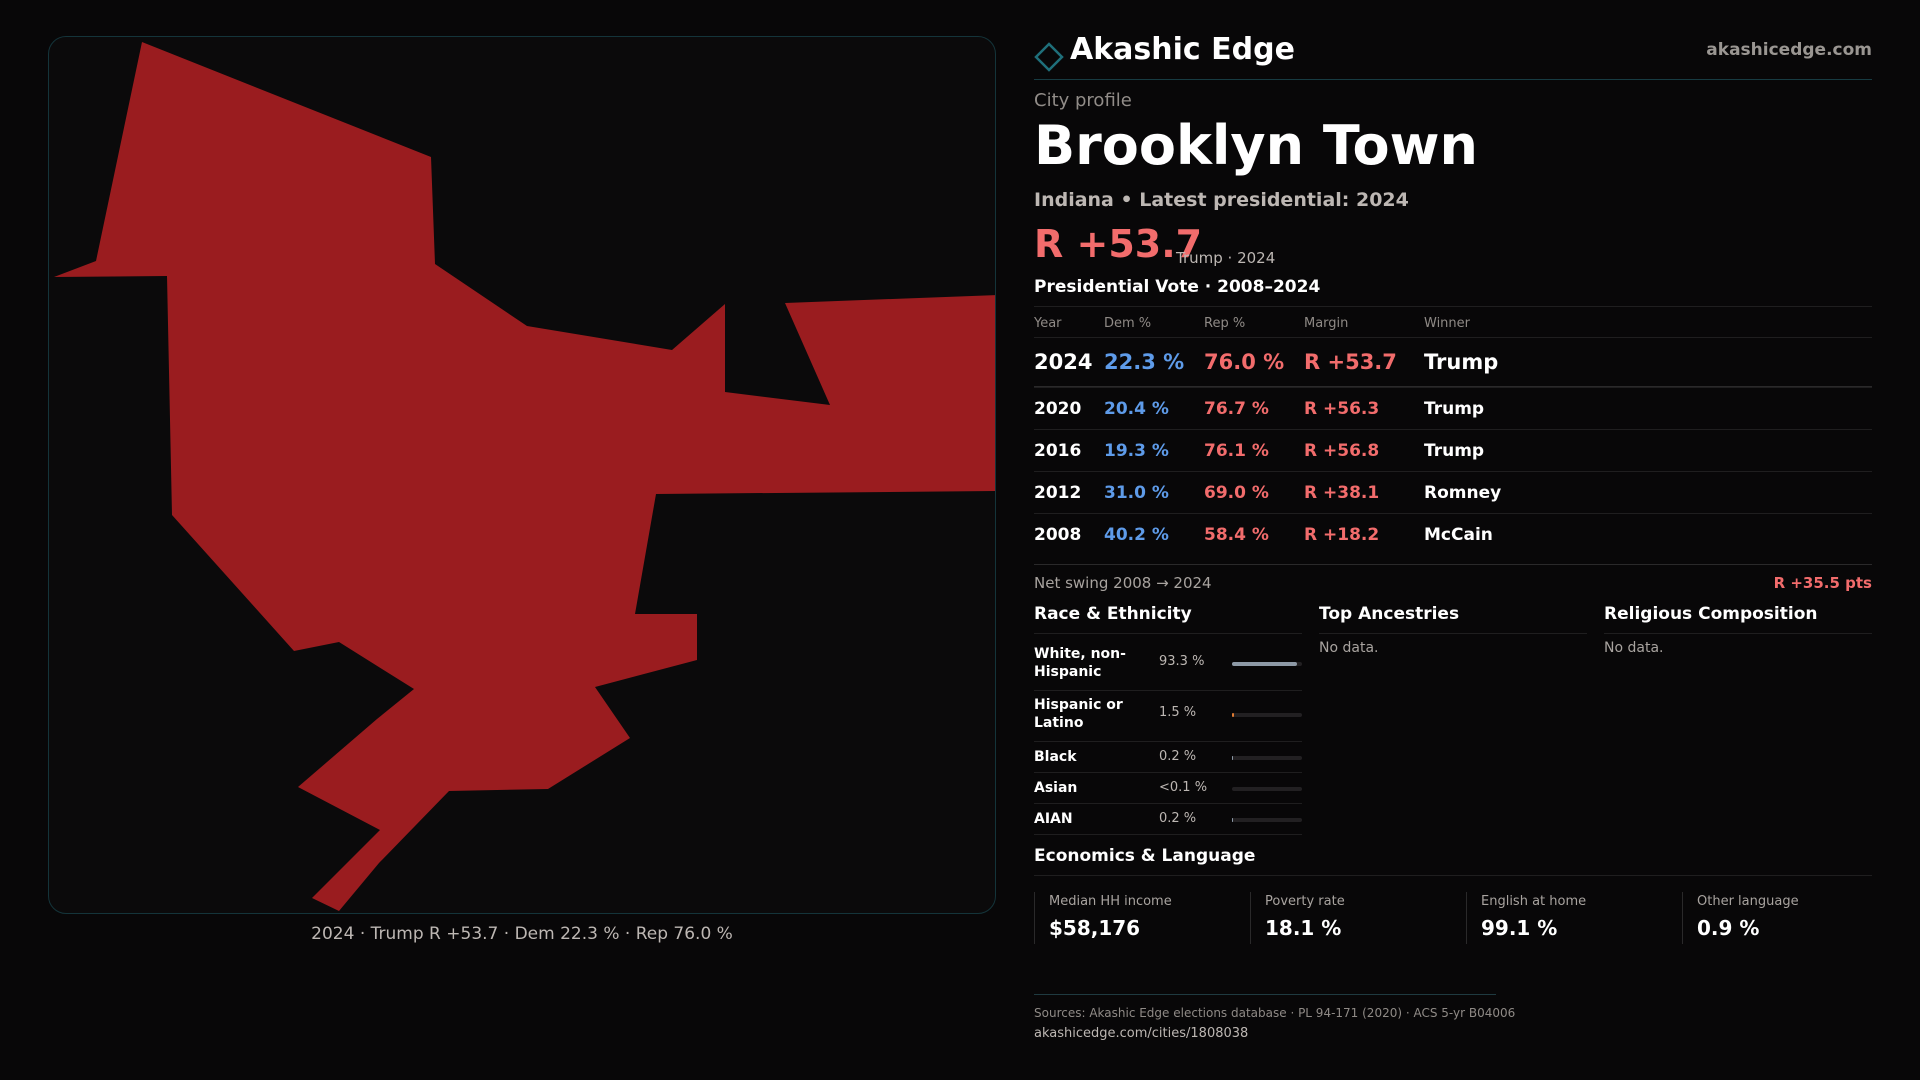 The image size is (1920, 1080). What do you see at coordinates (1349, 648) in the screenshot?
I see `ancestries-empty: No data.` at bounding box center [1349, 648].